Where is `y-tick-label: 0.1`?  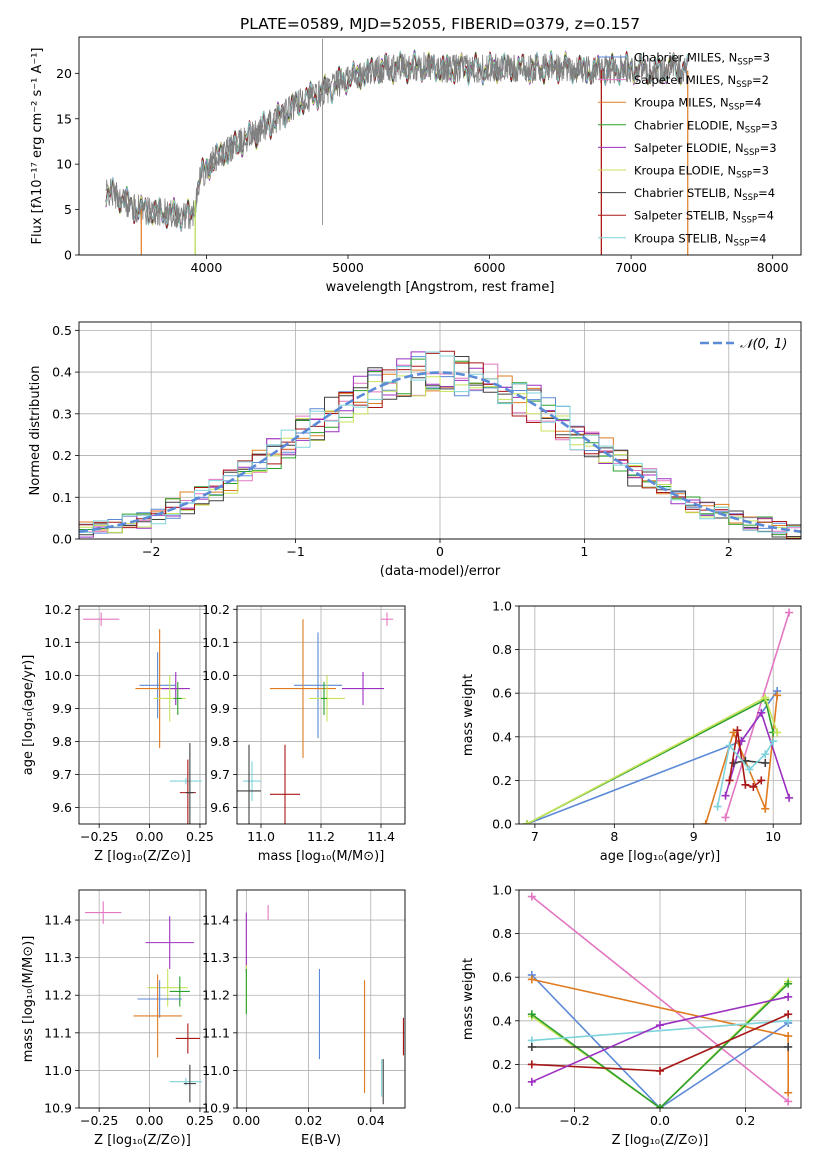
y-tick-label: 0.1 is located at coordinates (62, 497).